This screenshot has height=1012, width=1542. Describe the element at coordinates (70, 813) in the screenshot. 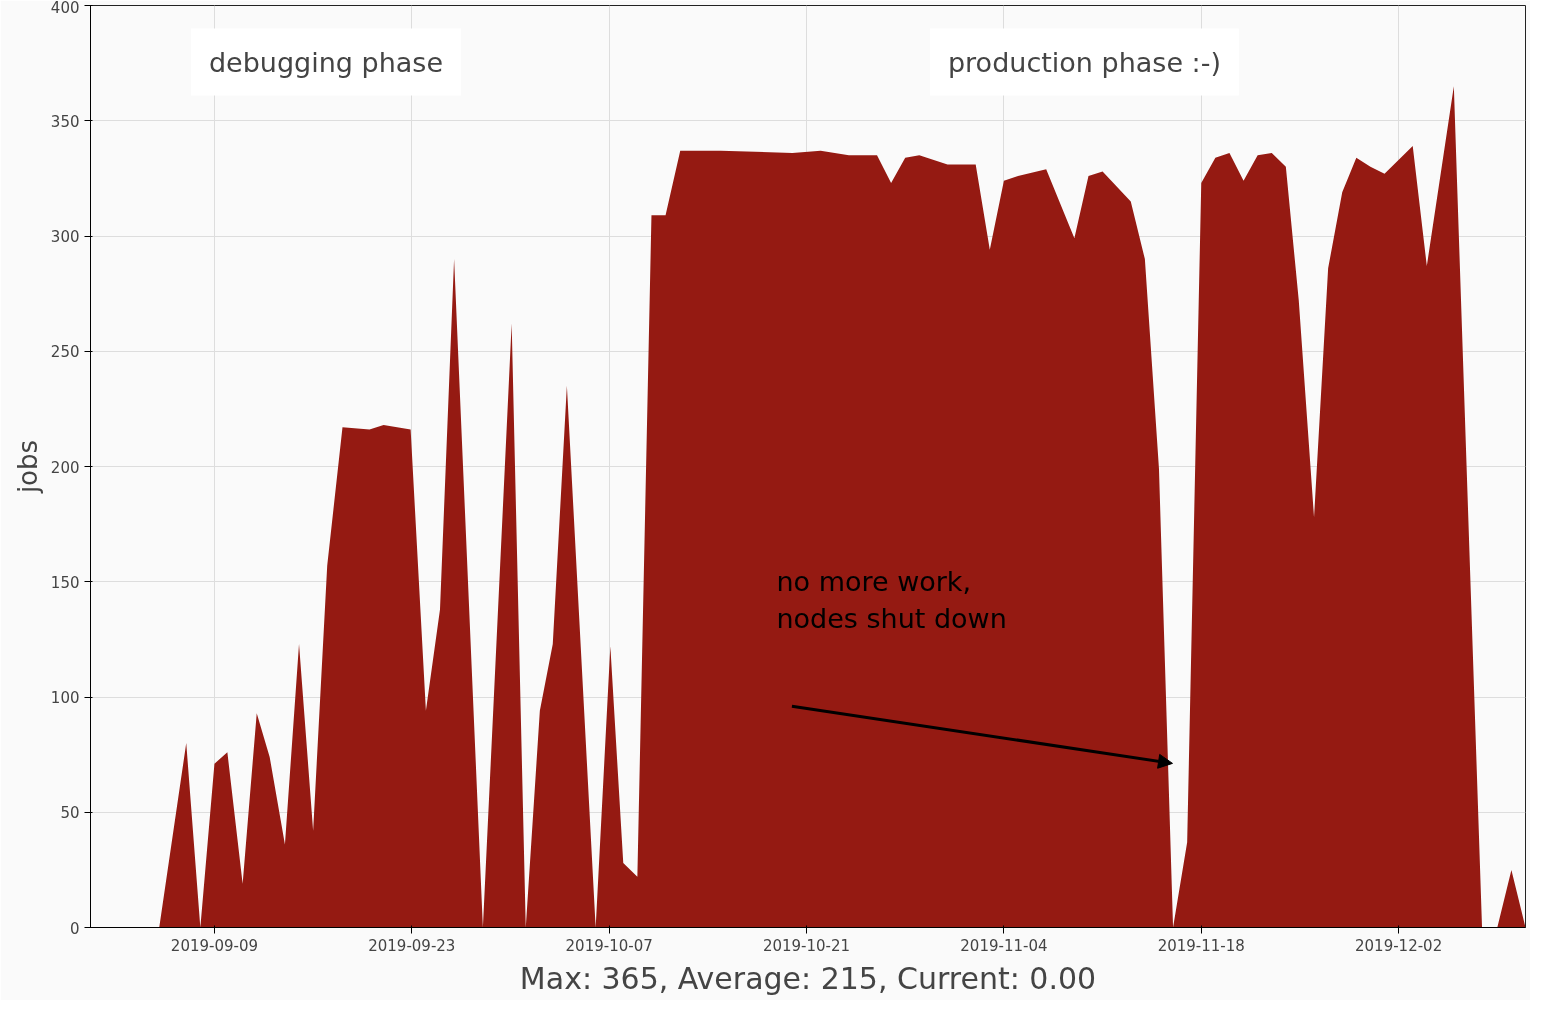

I see `y-tick-label: 50` at that location.